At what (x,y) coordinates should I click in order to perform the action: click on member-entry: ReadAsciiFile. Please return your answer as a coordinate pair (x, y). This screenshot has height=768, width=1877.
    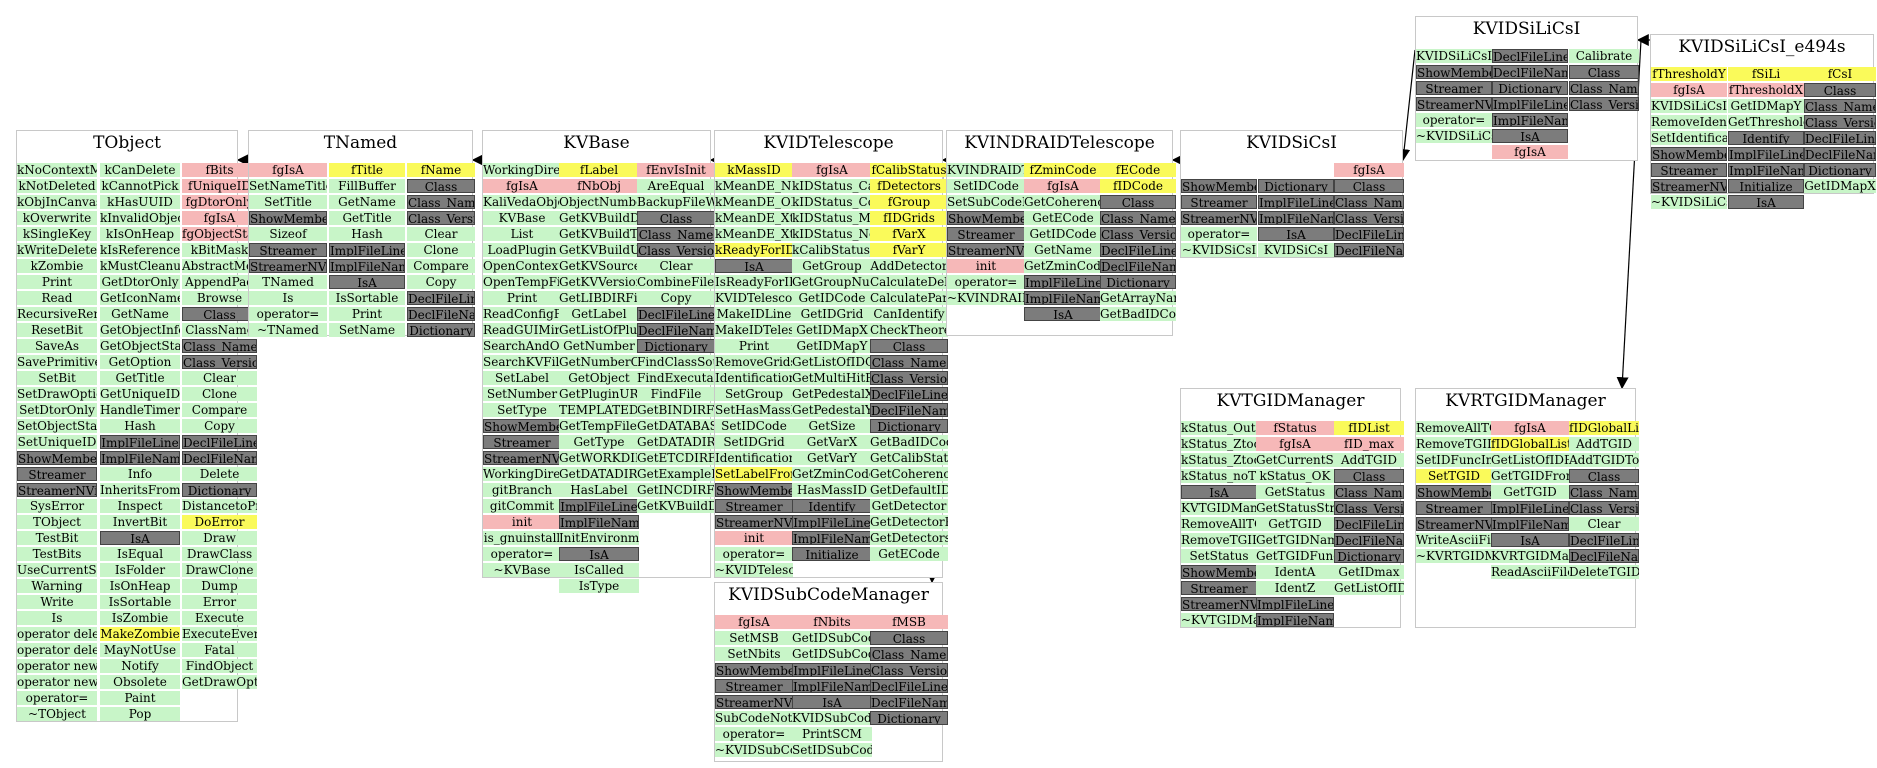
    Looking at the image, I should click on (1530, 572).